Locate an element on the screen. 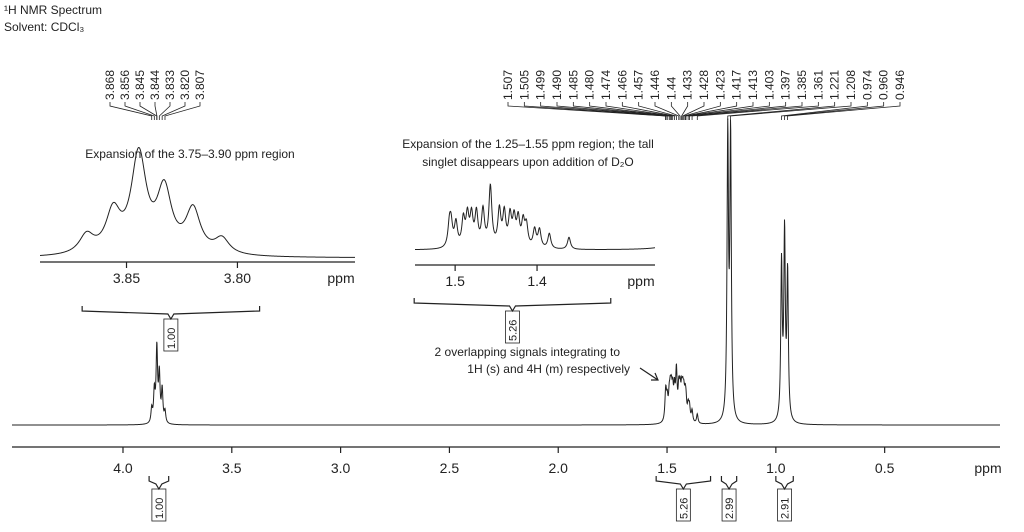  peak-label: 3.807 is located at coordinates (200, 85).